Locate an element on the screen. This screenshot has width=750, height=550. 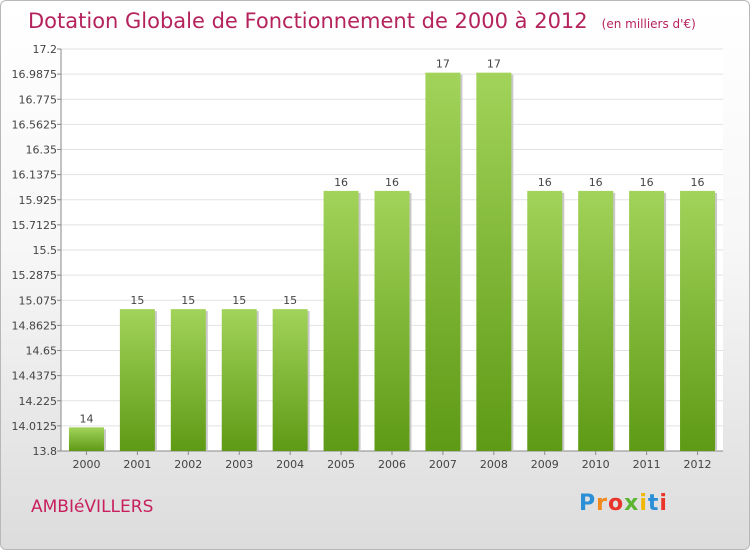
x-tick-label: 2006 is located at coordinates (392, 464).